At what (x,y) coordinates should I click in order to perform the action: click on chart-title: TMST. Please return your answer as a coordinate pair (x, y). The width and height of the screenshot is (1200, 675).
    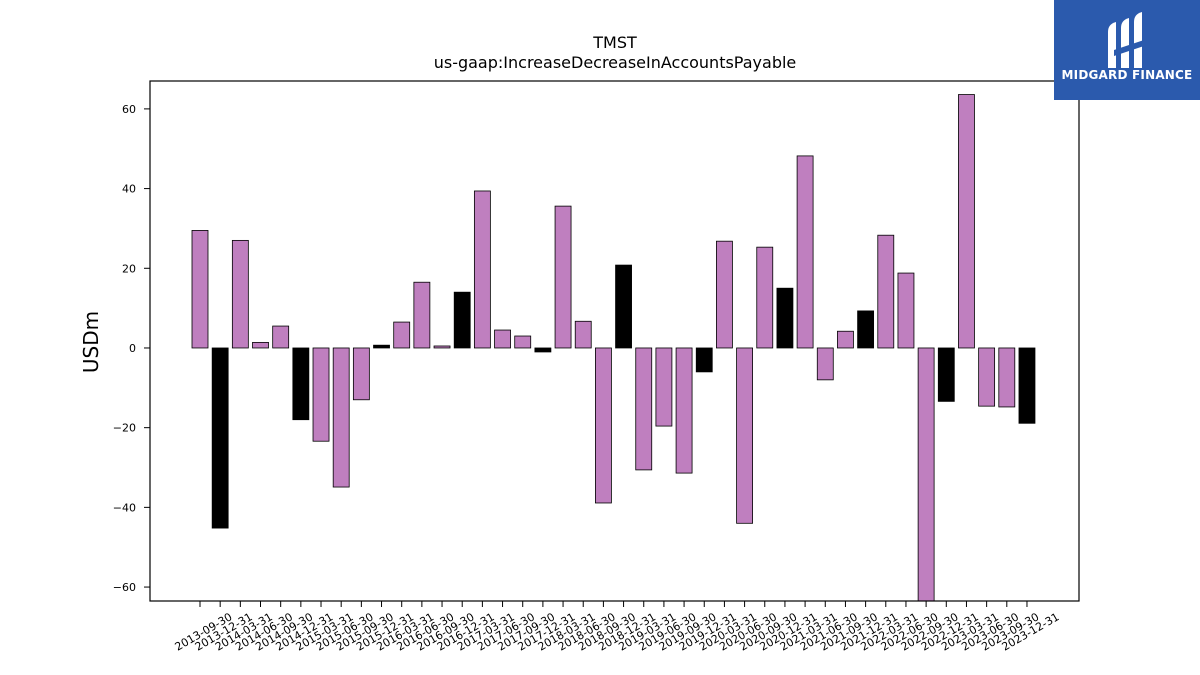
    Looking at the image, I should click on (614, 42).